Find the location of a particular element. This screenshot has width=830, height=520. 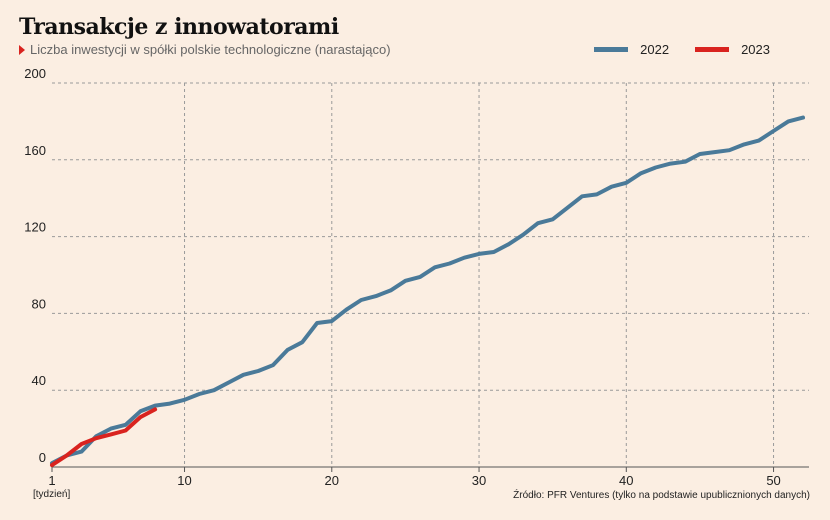

y-tick-label-200: 200 is located at coordinates (35, 73).